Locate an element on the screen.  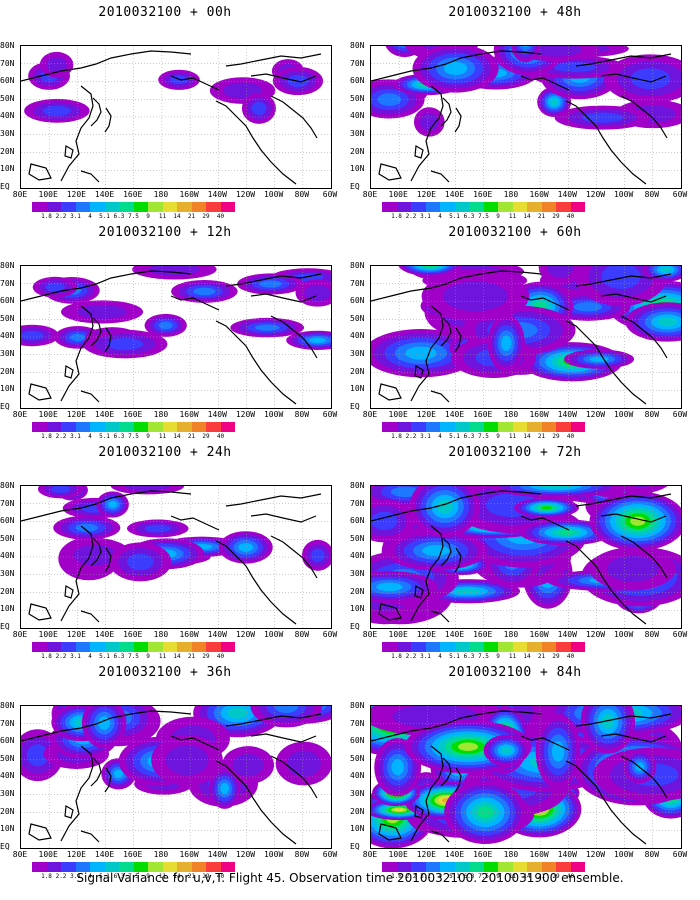
colorbar-label: 3.1 is located at coordinates (75, 656).